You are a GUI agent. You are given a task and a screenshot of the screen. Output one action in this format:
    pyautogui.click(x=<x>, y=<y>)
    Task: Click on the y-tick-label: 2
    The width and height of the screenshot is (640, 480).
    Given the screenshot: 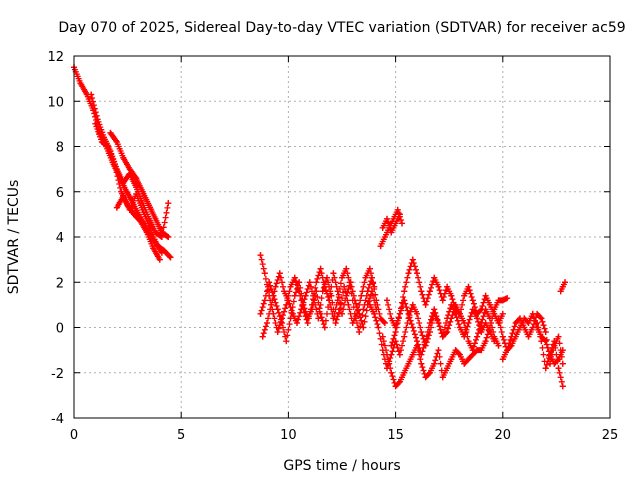 What is the action you would take?
    pyautogui.click(x=60, y=283)
    